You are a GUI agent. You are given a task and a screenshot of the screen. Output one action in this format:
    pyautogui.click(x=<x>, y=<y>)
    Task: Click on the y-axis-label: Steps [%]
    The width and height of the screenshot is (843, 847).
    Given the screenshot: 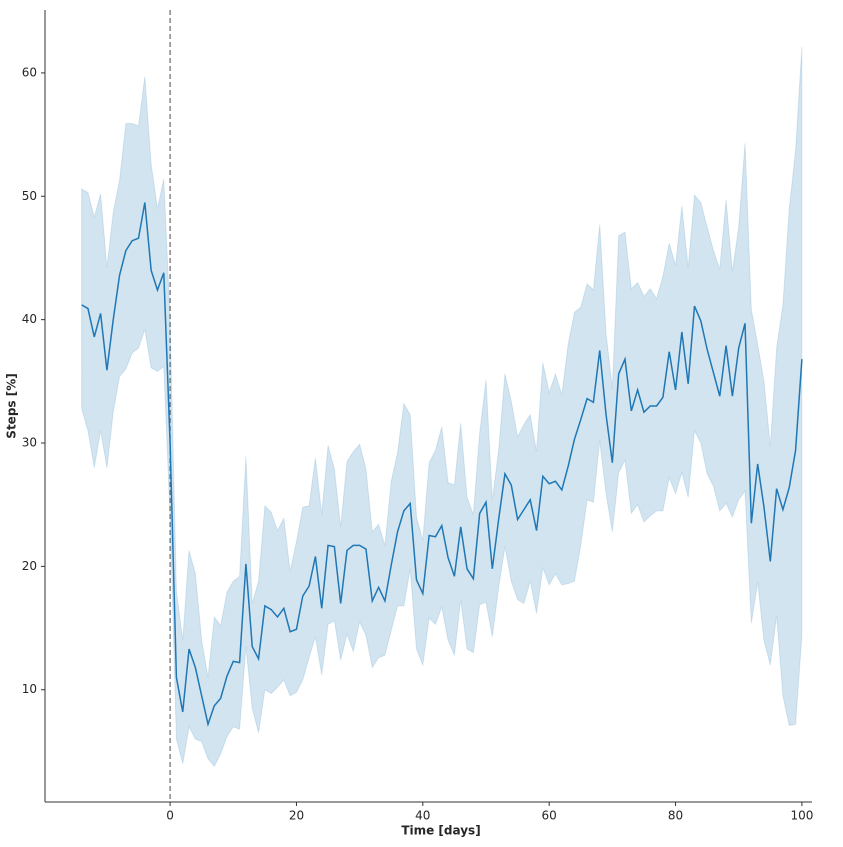 What is the action you would take?
    pyautogui.click(x=12, y=405)
    